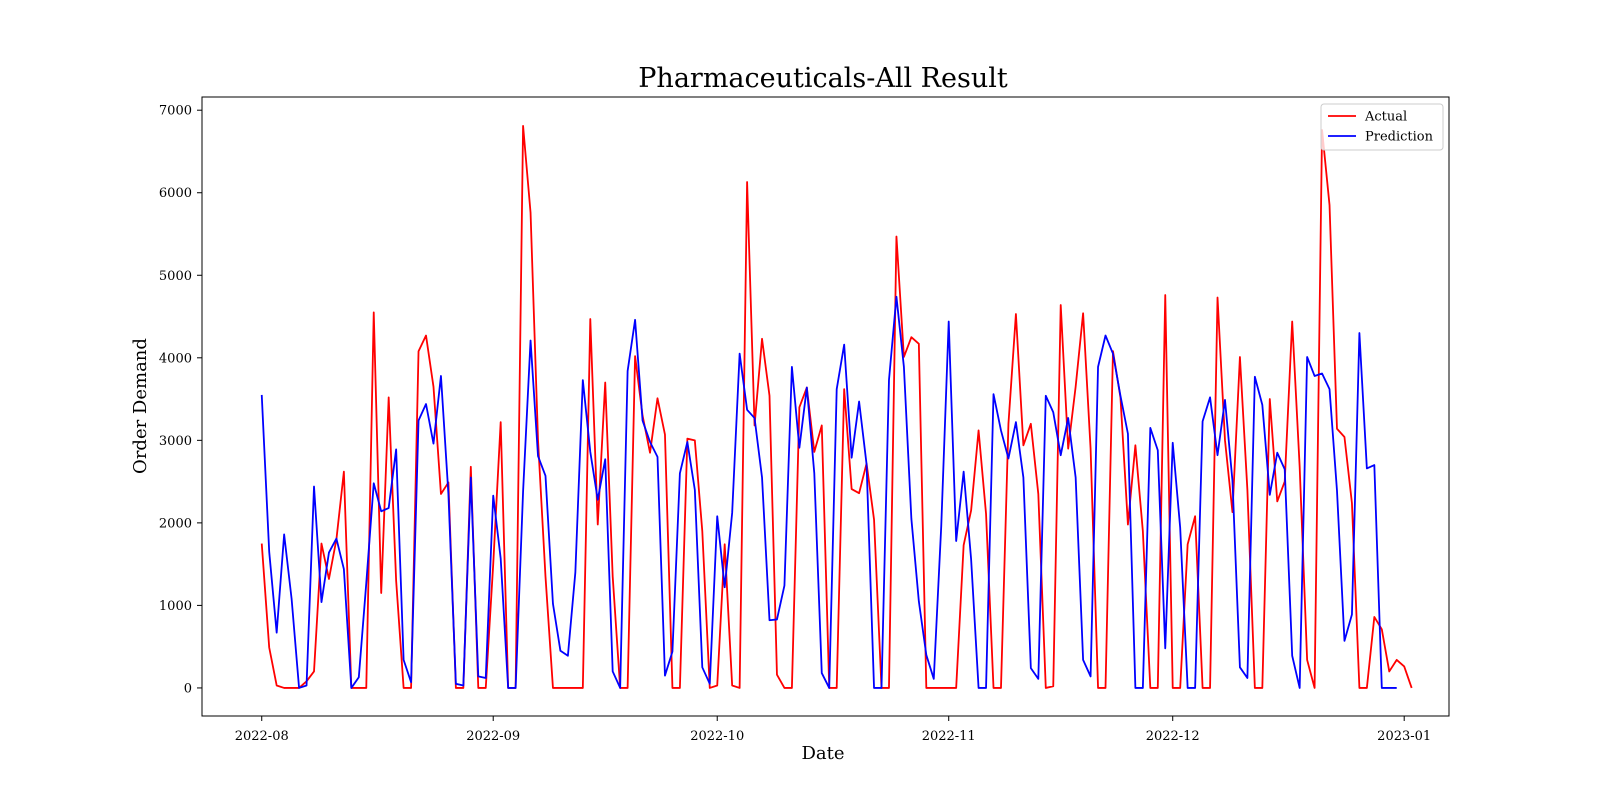  I want to click on legend-label-actual: Actual, so click(1385, 117).